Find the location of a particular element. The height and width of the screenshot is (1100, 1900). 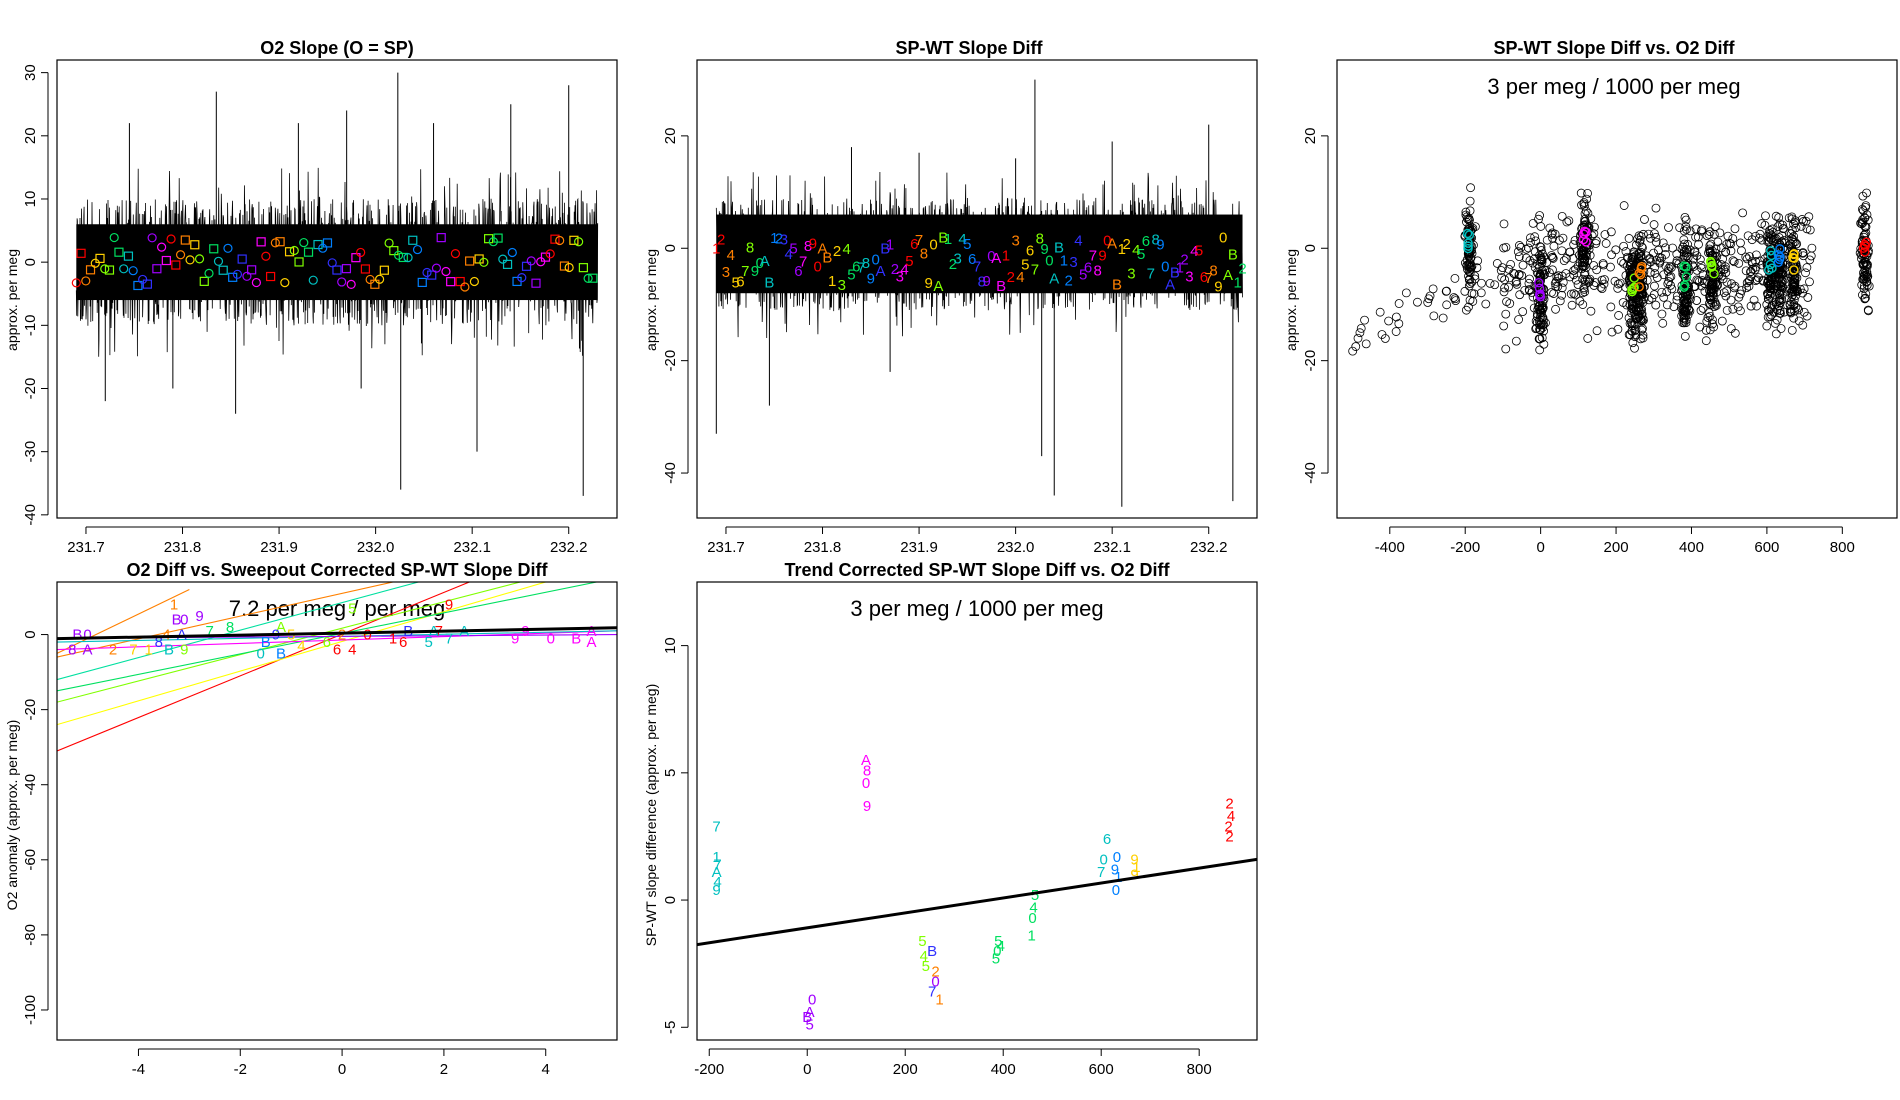

panel-o2-diff-vs-sweepout-y-tick-label: -40 is located at coordinates (30, 785).